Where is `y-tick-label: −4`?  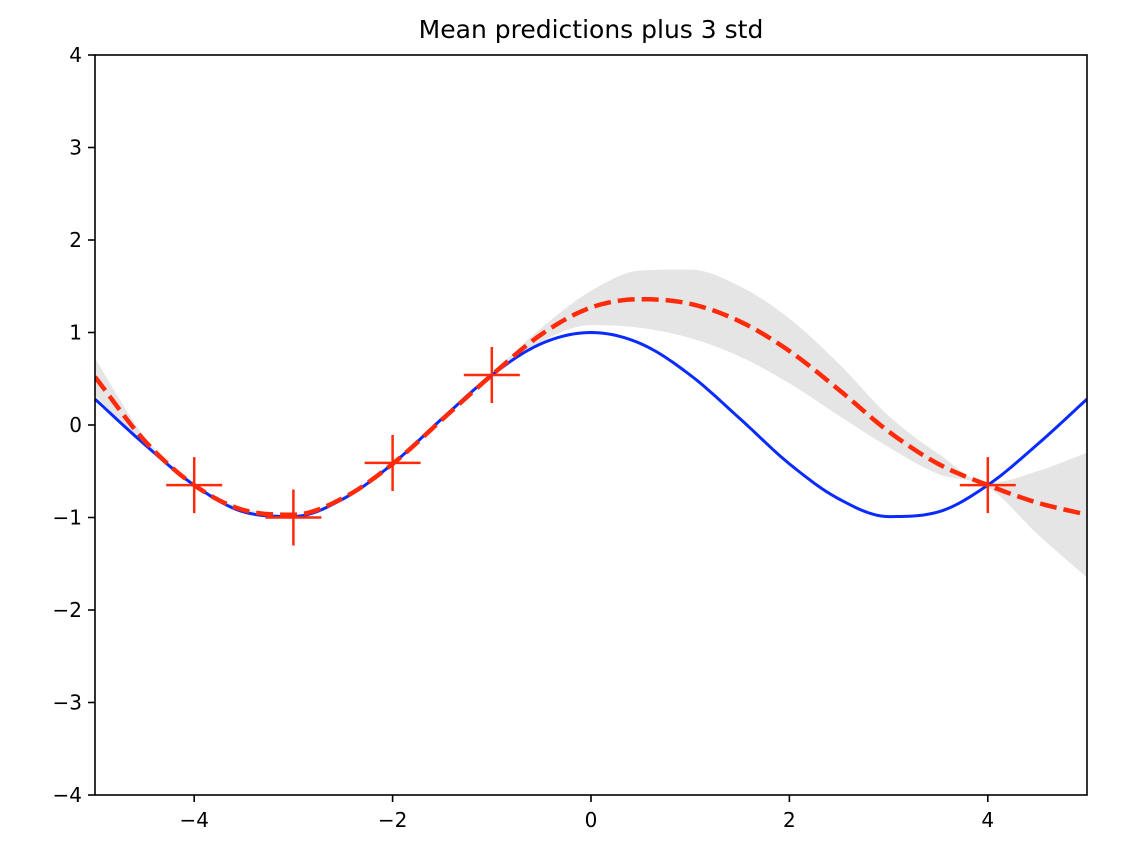 y-tick-label: −4 is located at coordinates (67, 795).